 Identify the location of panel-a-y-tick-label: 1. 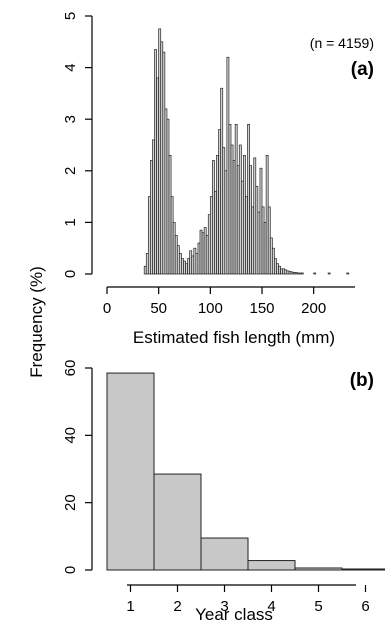
(70, 222).